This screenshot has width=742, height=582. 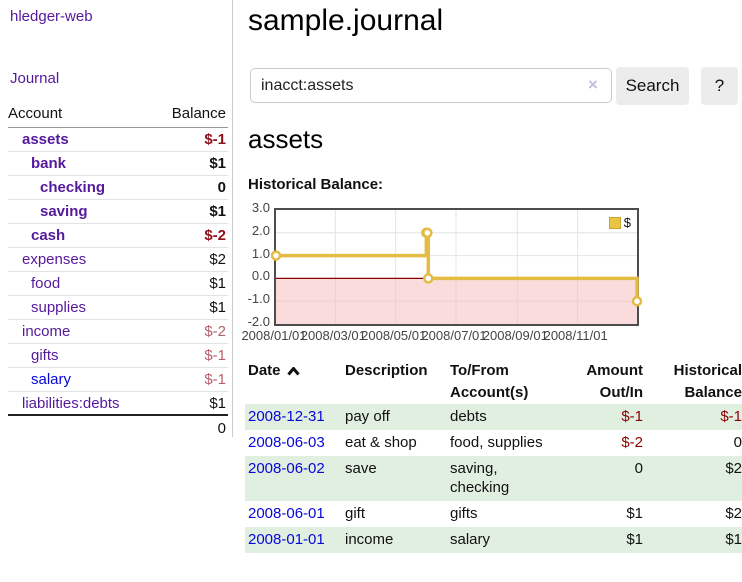 What do you see at coordinates (707, 370) in the screenshot?
I see `register-header-label: Historical` at bounding box center [707, 370].